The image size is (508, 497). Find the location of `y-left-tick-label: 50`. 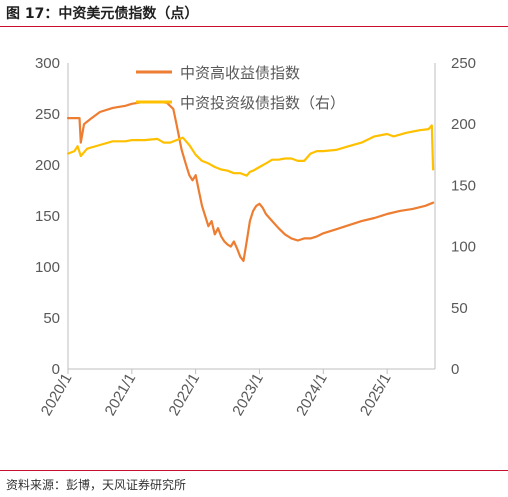

y-left-tick-label: 50 is located at coordinates (51, 318).